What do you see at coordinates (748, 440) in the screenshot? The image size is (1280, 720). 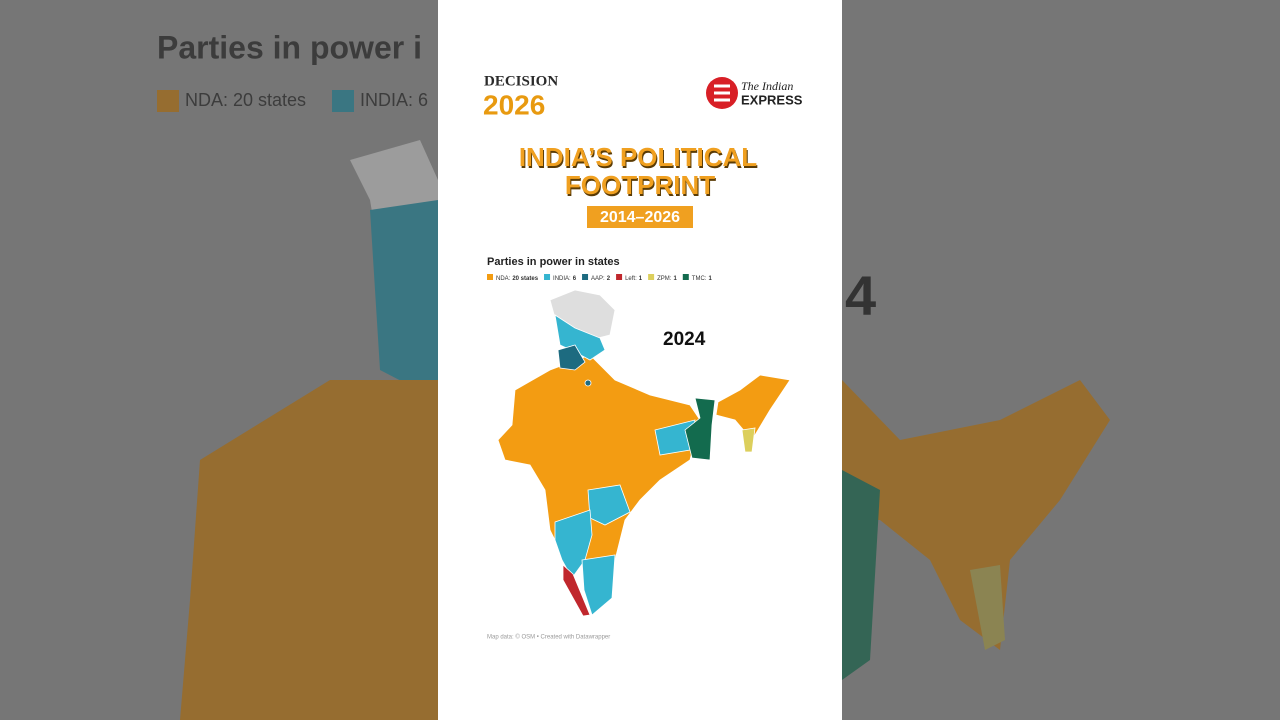 I see `region-zpm` at bounding box center [748, 440].